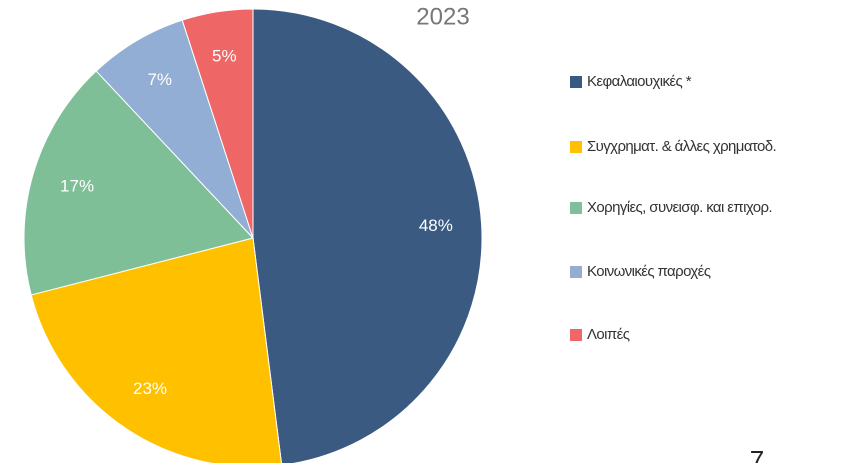 Image resolution: width=844 pixels, height=463 pixels. I want to click on data-label: 7%, so click(159, 79).